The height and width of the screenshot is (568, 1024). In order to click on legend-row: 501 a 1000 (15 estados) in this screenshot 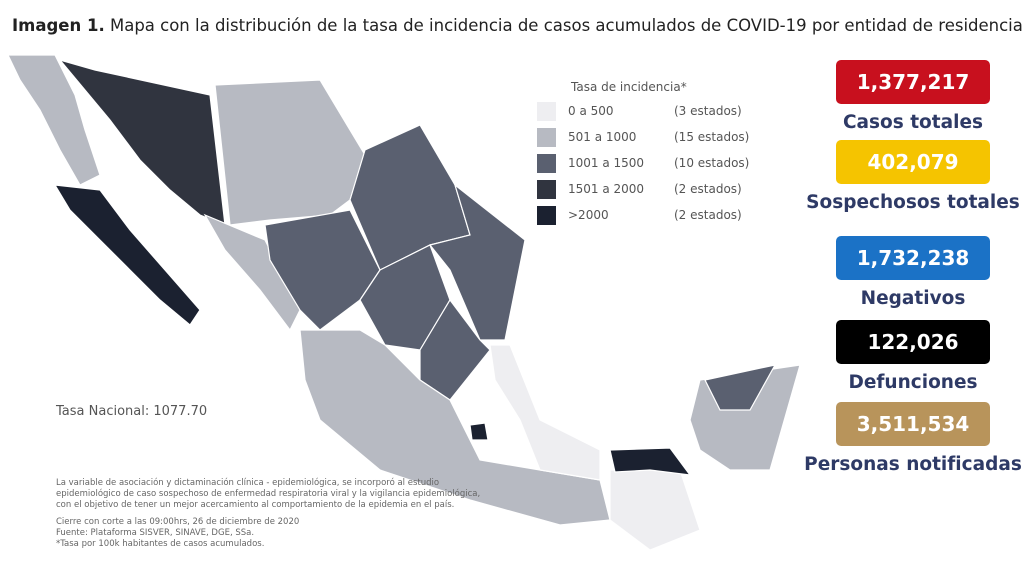, I will do `click(643, 137)`.